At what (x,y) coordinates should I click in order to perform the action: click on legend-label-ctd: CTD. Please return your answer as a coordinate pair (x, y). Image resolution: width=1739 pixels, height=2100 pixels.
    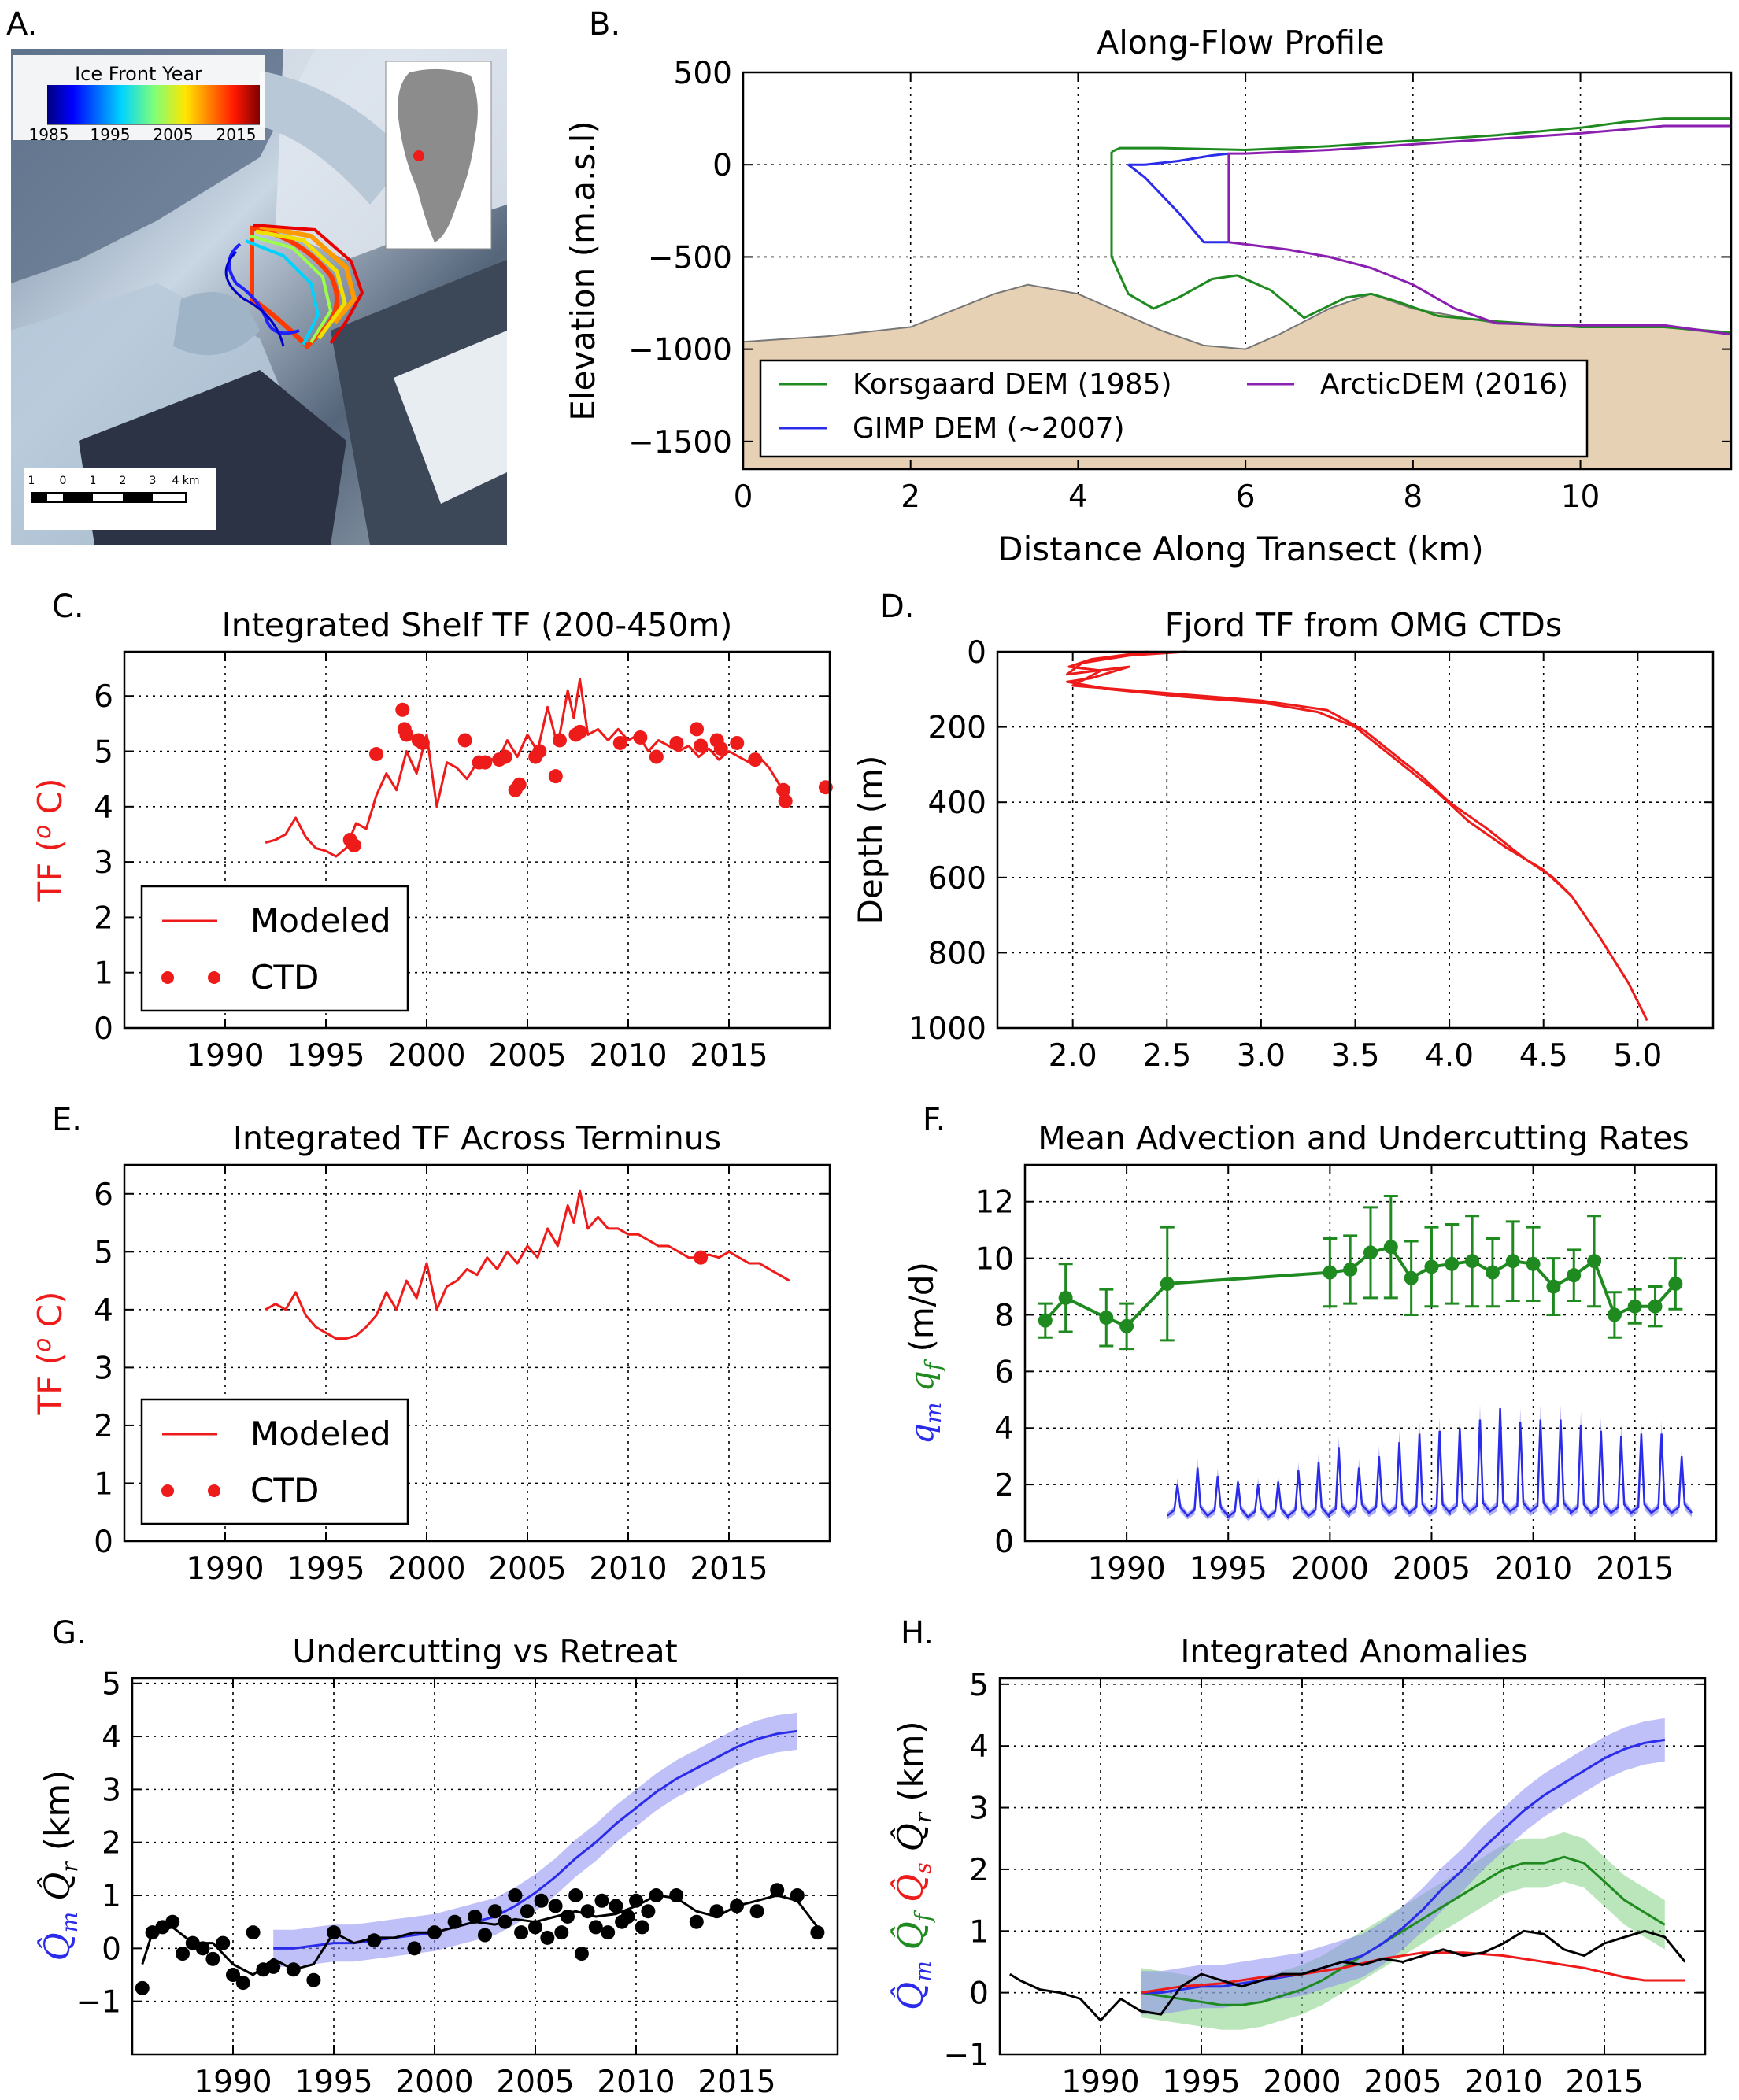
    Looking at the image, I should click on (284, 977).